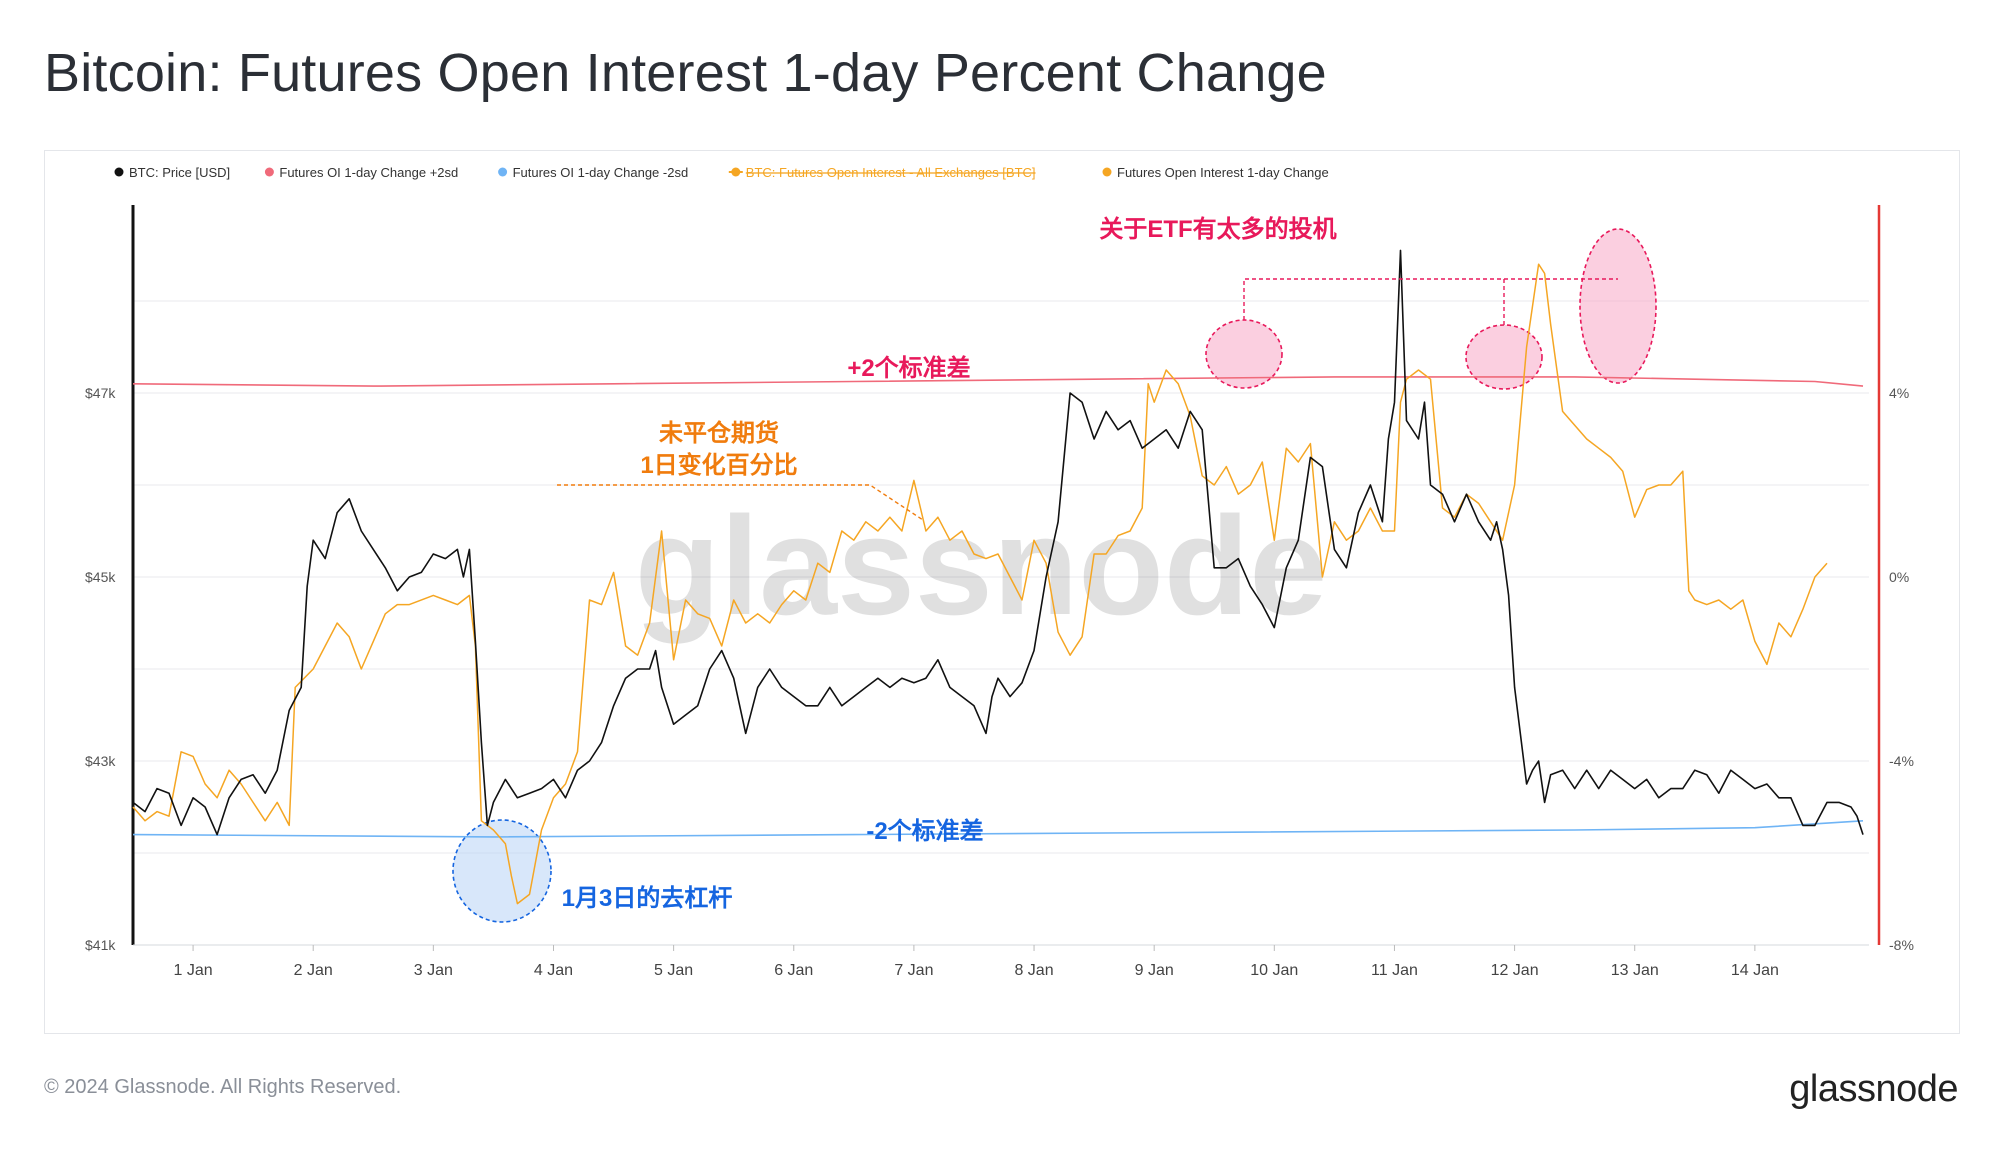 The height and width of the screenshot is (1152, 2000). I want to click on watermark: glassnode, so click(981, 565).